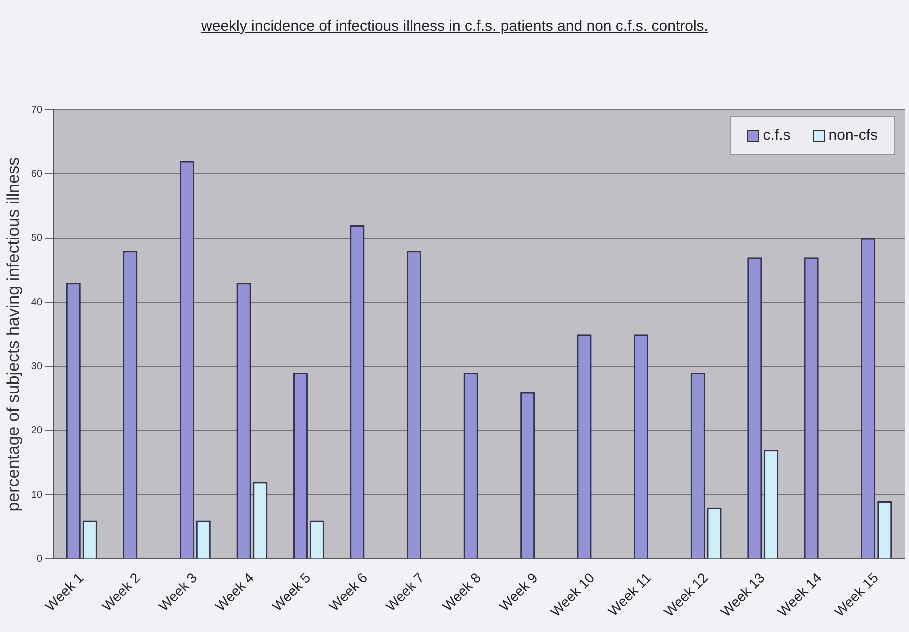 Image resolution: width=909 pixels, height=632 pixels. I want to click on y-tick-label: 50, so click(37, 238).